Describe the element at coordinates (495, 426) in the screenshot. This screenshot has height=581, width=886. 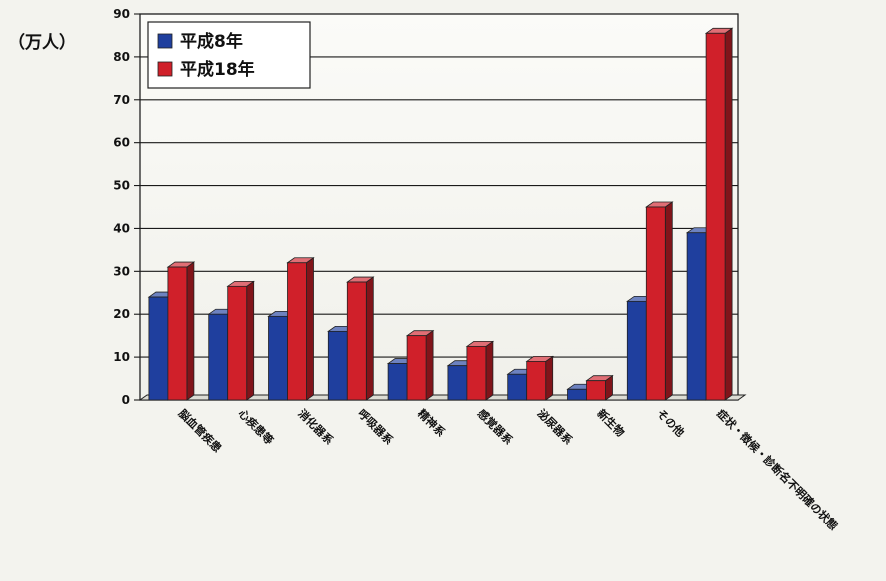
I see `x-tick-label: 感覚器系` at that location.